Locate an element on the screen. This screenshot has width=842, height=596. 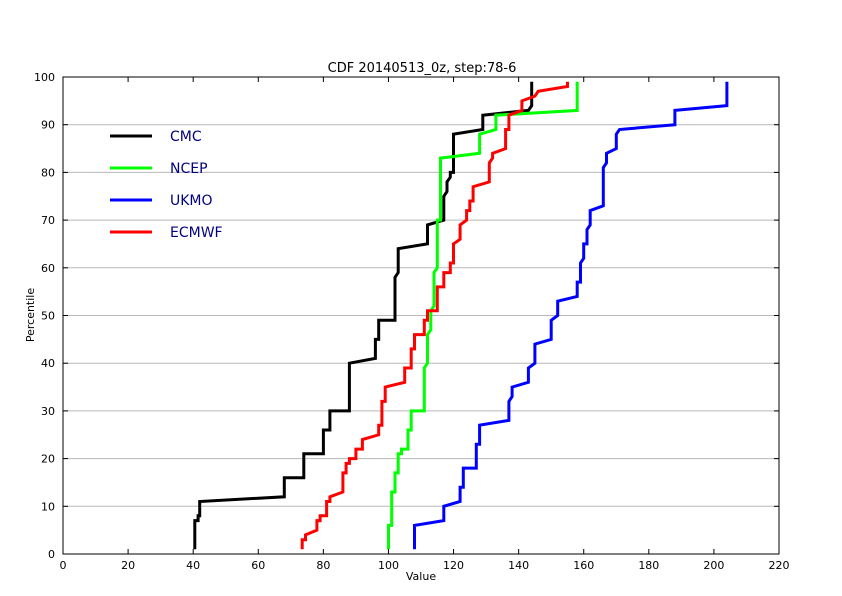
y-tick-label-50: 50 is located at coordinates (48, 316).